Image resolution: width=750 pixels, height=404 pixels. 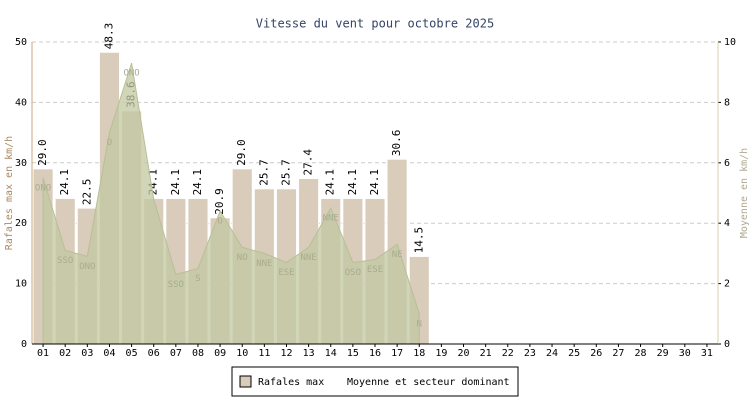 I want to click on direction-label: S, so click(x=197, y=279).